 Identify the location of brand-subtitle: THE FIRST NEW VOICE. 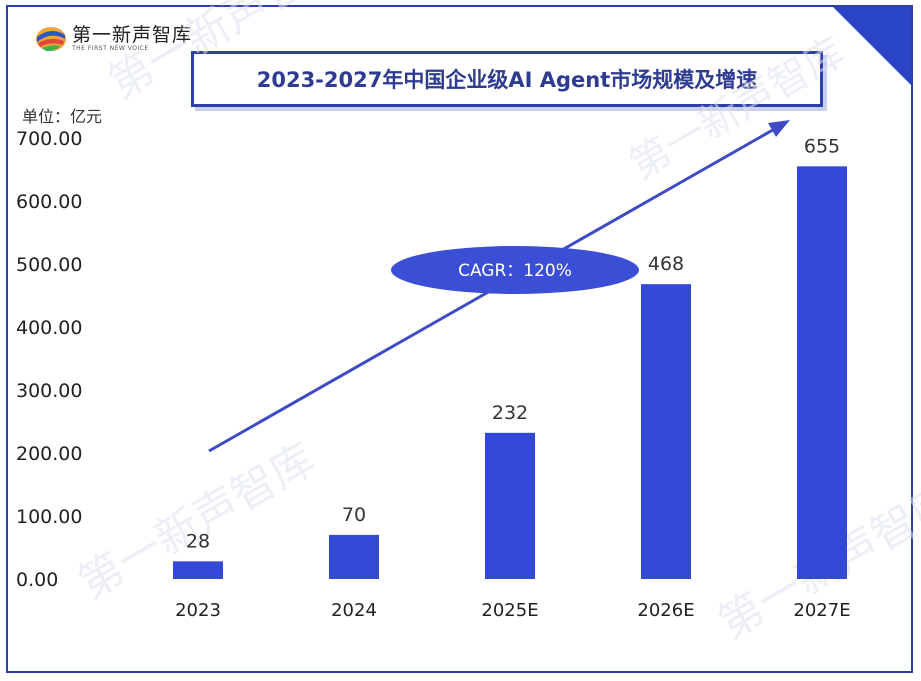
(110, 48).